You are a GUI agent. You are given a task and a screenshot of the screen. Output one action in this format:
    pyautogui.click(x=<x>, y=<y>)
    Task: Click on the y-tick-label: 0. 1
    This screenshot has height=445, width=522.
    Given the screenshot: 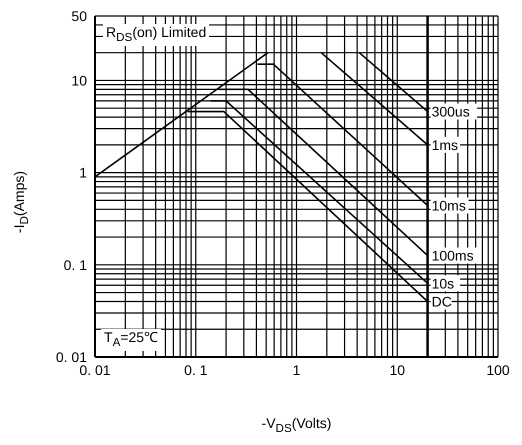 What is the action you would take?
    pyautogui.click(x=76, y=264)
    